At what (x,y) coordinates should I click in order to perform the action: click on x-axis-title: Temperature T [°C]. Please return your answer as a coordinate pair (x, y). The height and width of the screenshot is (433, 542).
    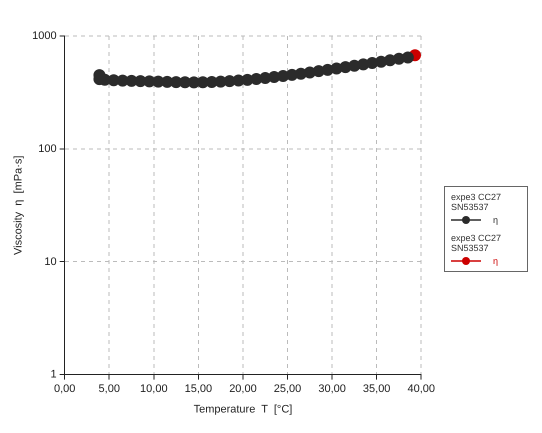
    Looking at the image, I should click on (243, 409).